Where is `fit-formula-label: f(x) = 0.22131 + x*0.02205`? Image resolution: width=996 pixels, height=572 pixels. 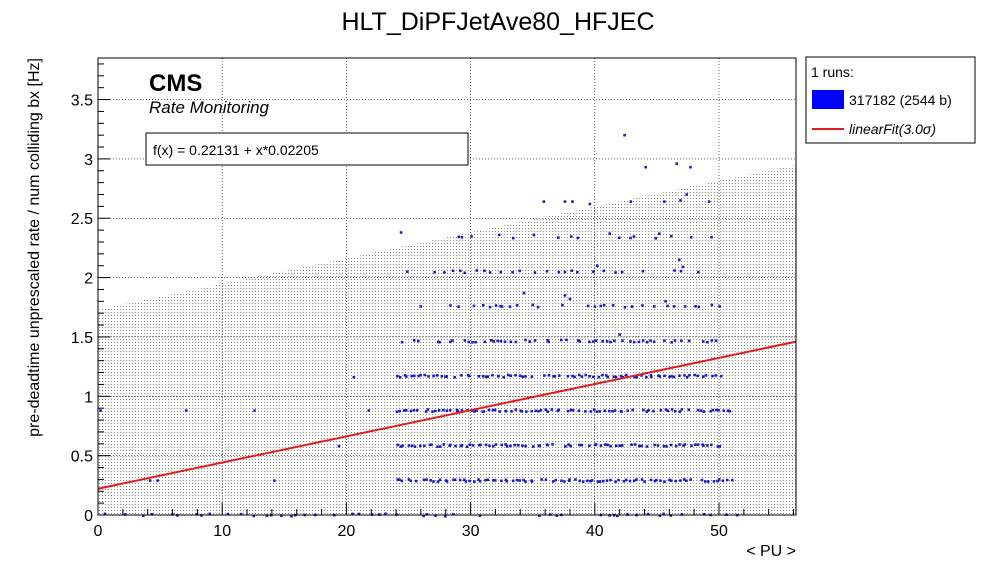
fit-formula-label: f(x) = 0.22131 + x*0.02205 is located at coordinates (236, 150).